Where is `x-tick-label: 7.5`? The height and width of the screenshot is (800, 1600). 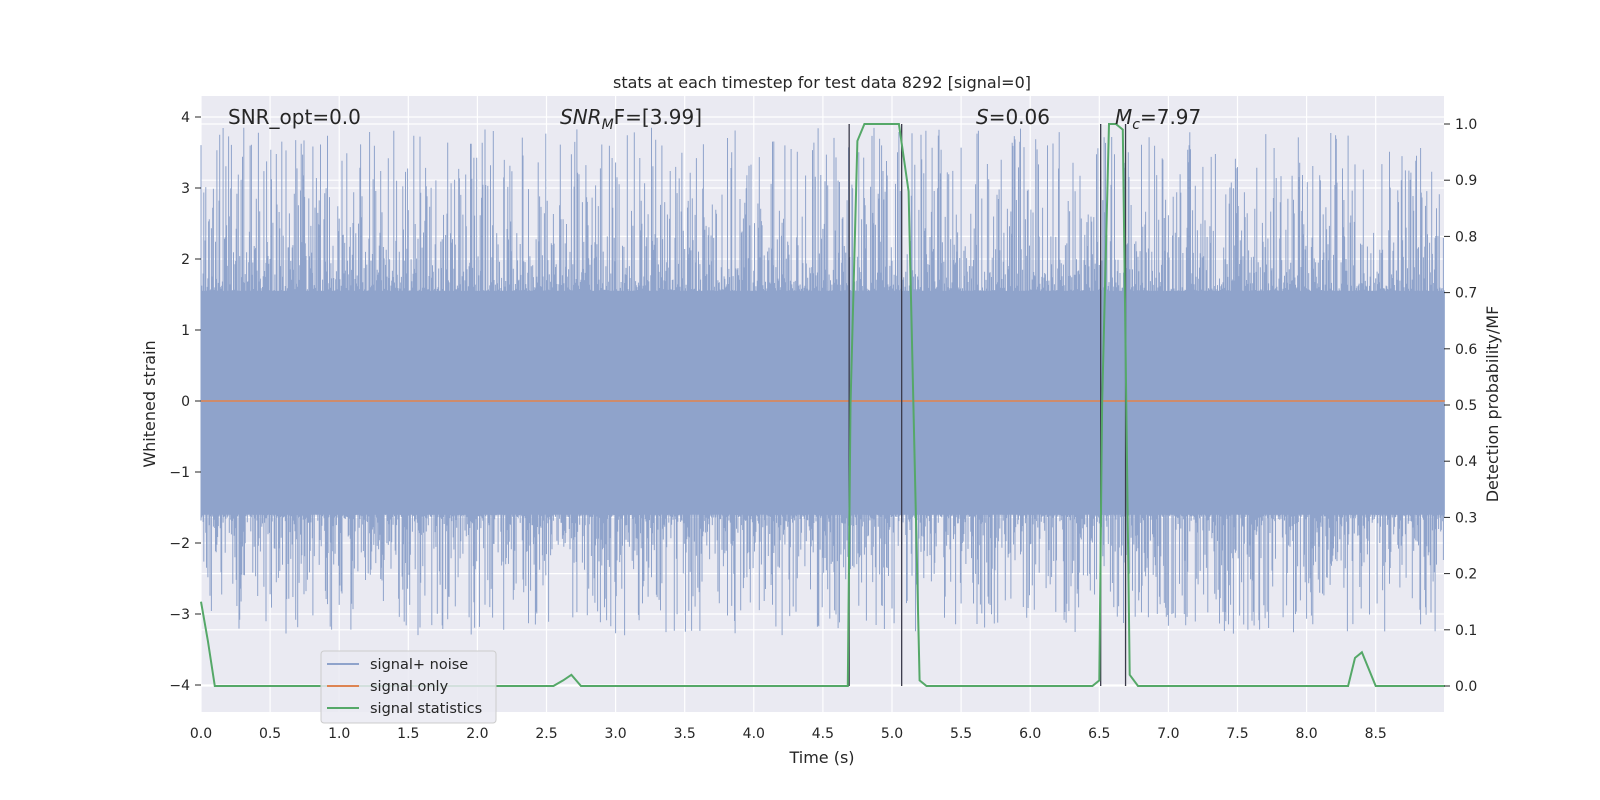
x-tick-label: 7.5 is located at coordinates (1237, 734).